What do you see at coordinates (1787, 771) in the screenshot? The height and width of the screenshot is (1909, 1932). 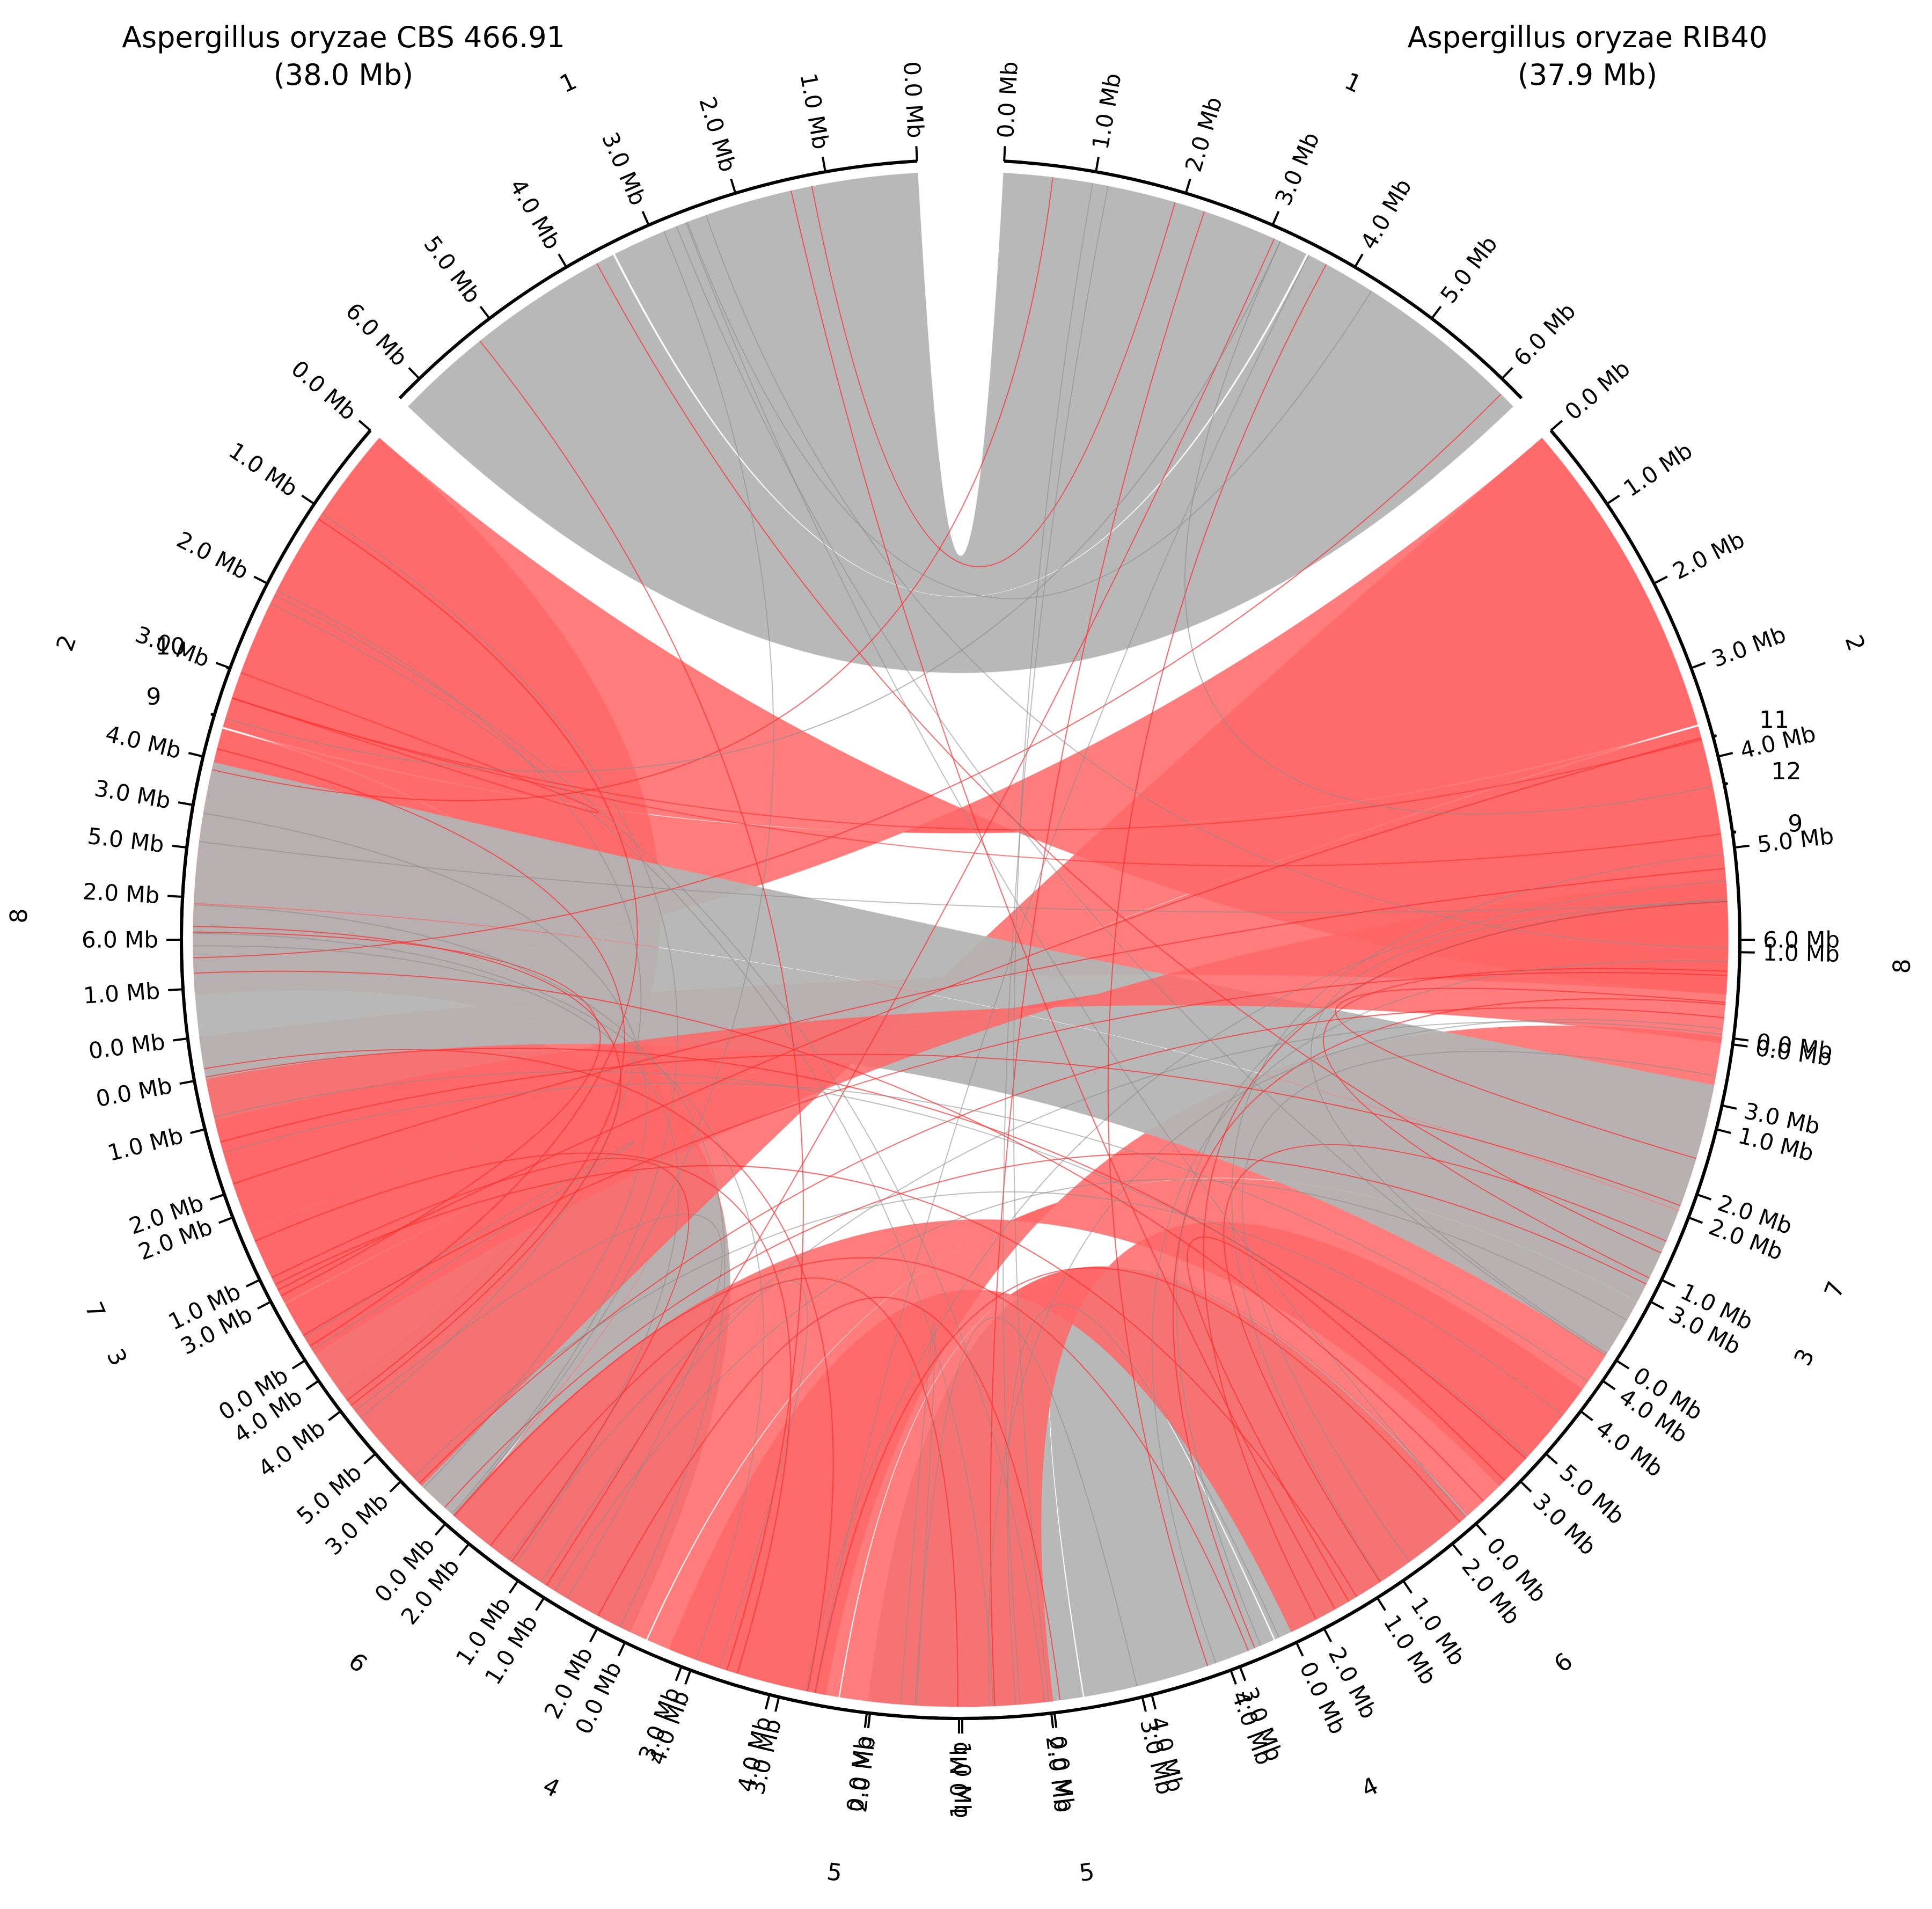 I see `chr-label-left-12: 12` at bounding box center [1787, 771].